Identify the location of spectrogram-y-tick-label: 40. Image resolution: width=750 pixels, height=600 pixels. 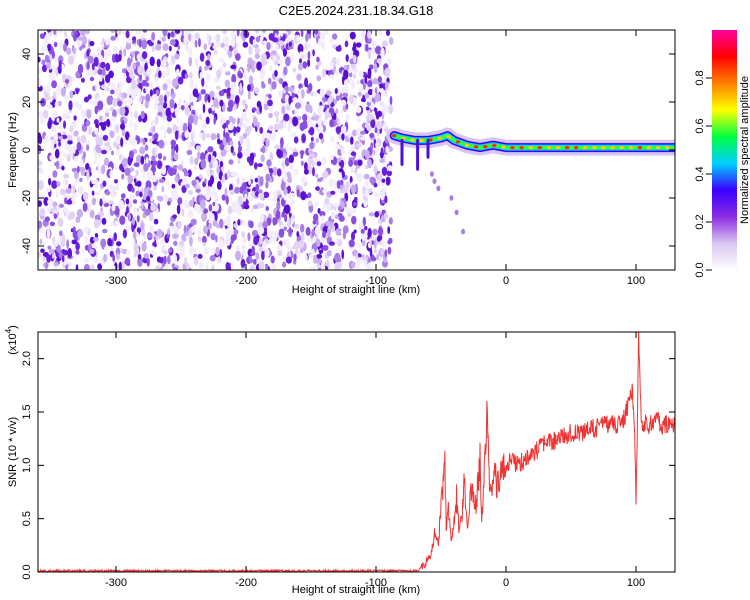
(27, 54).